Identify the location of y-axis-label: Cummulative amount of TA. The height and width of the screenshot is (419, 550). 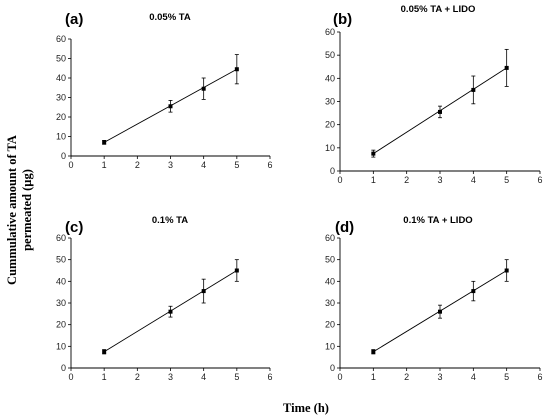
(12, 210).